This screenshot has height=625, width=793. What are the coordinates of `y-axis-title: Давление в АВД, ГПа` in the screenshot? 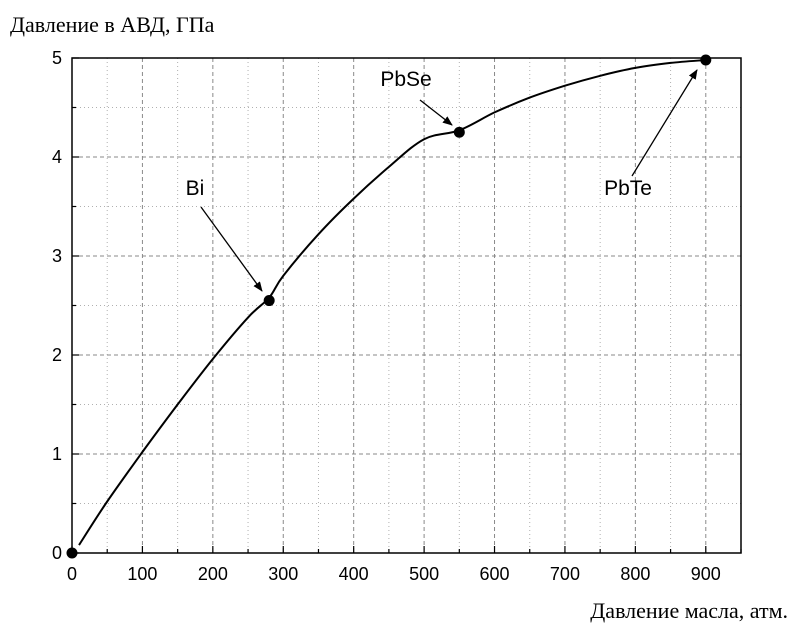 It's located at (112, 24).